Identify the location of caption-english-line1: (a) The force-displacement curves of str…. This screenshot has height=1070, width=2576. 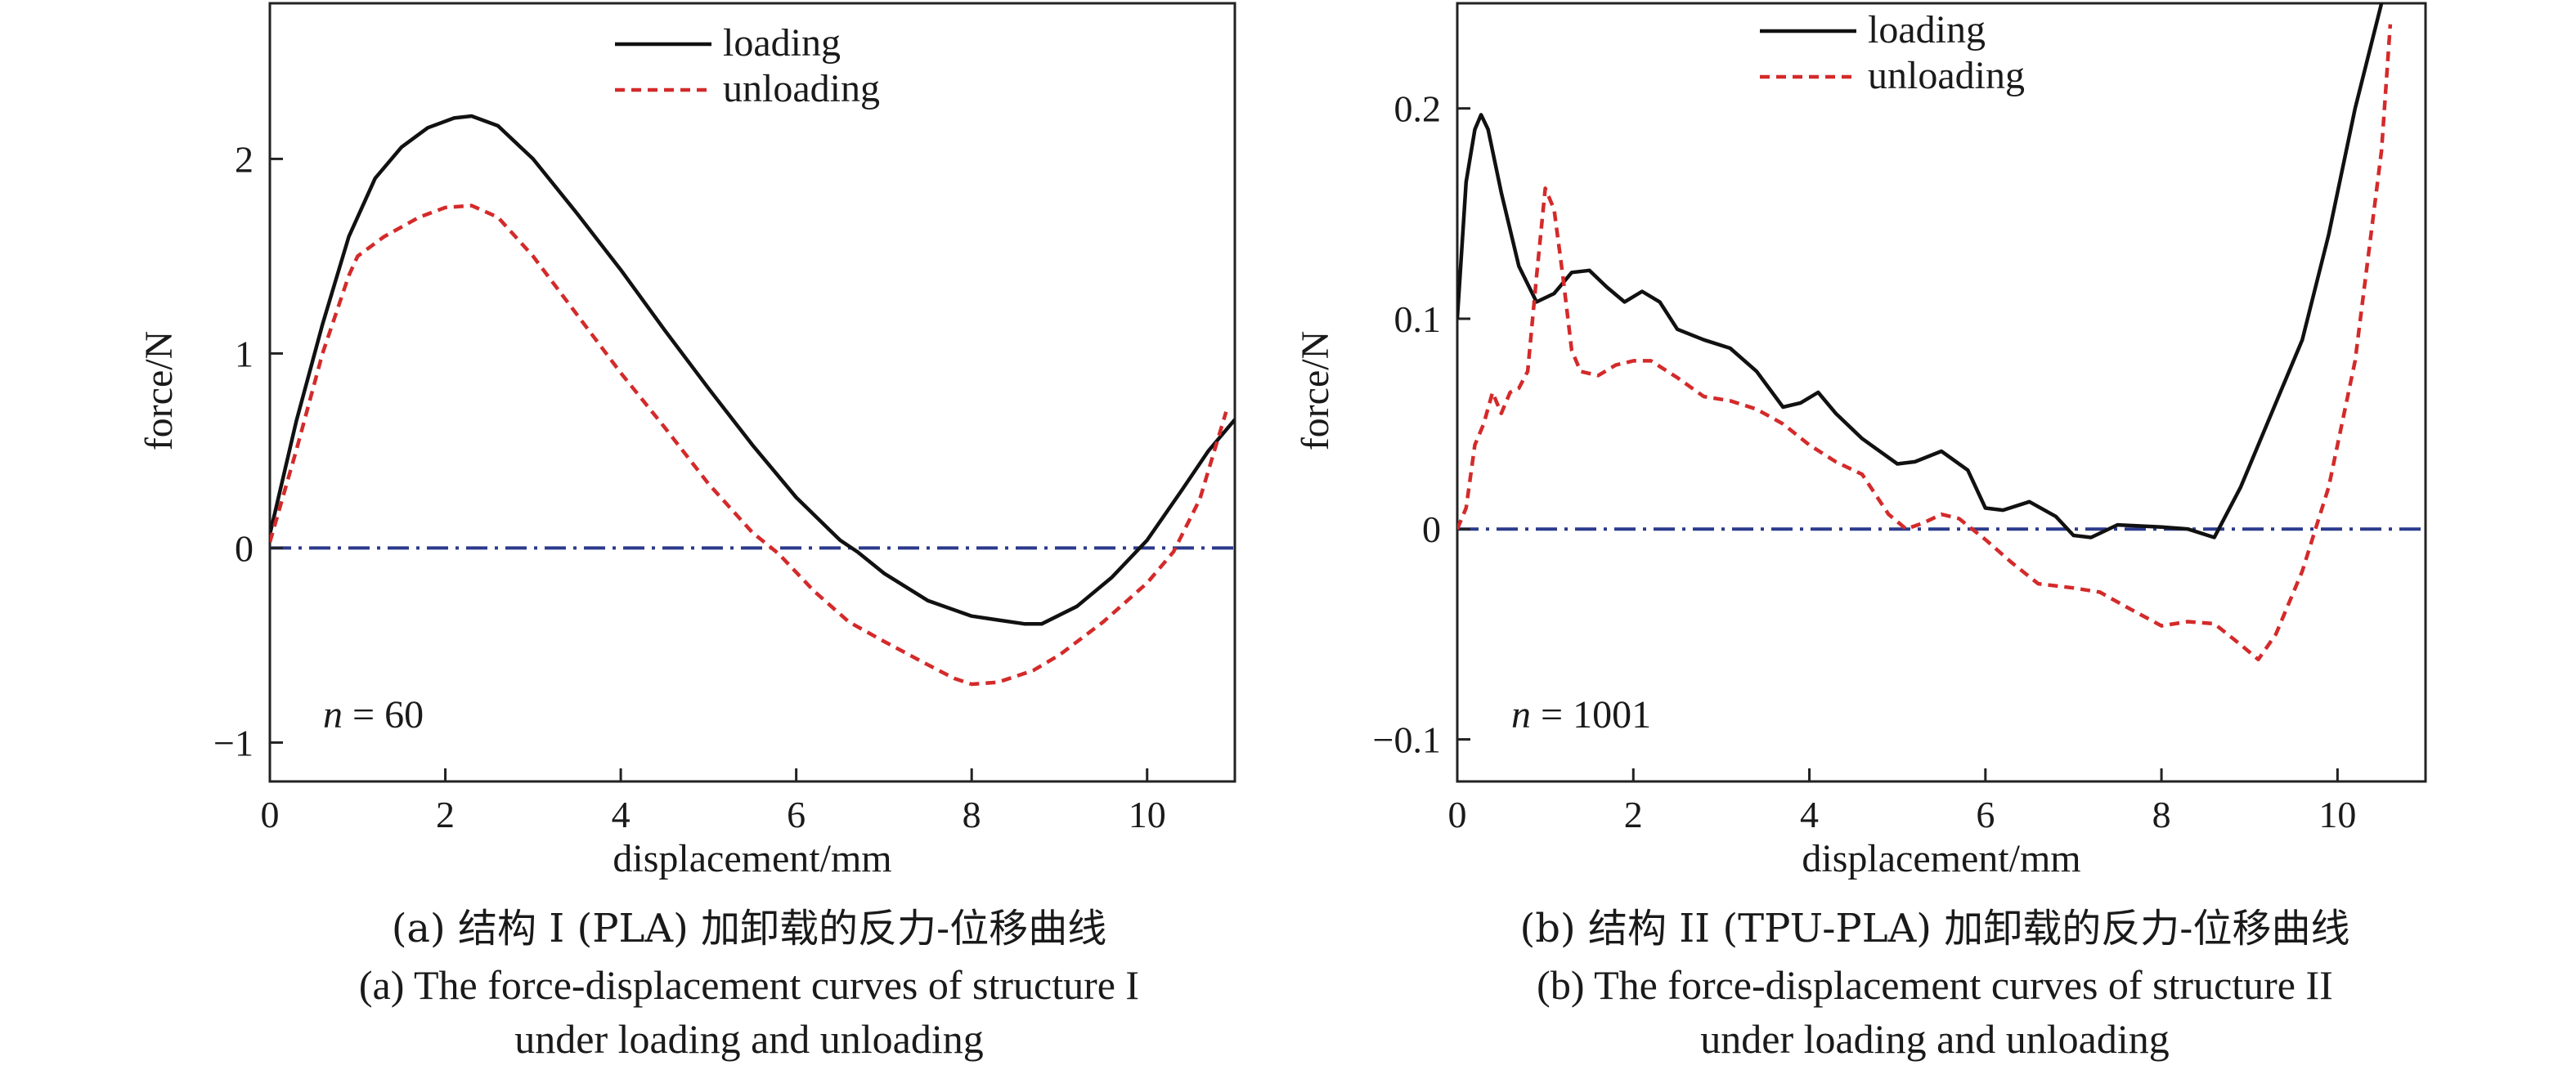
(749, 985).